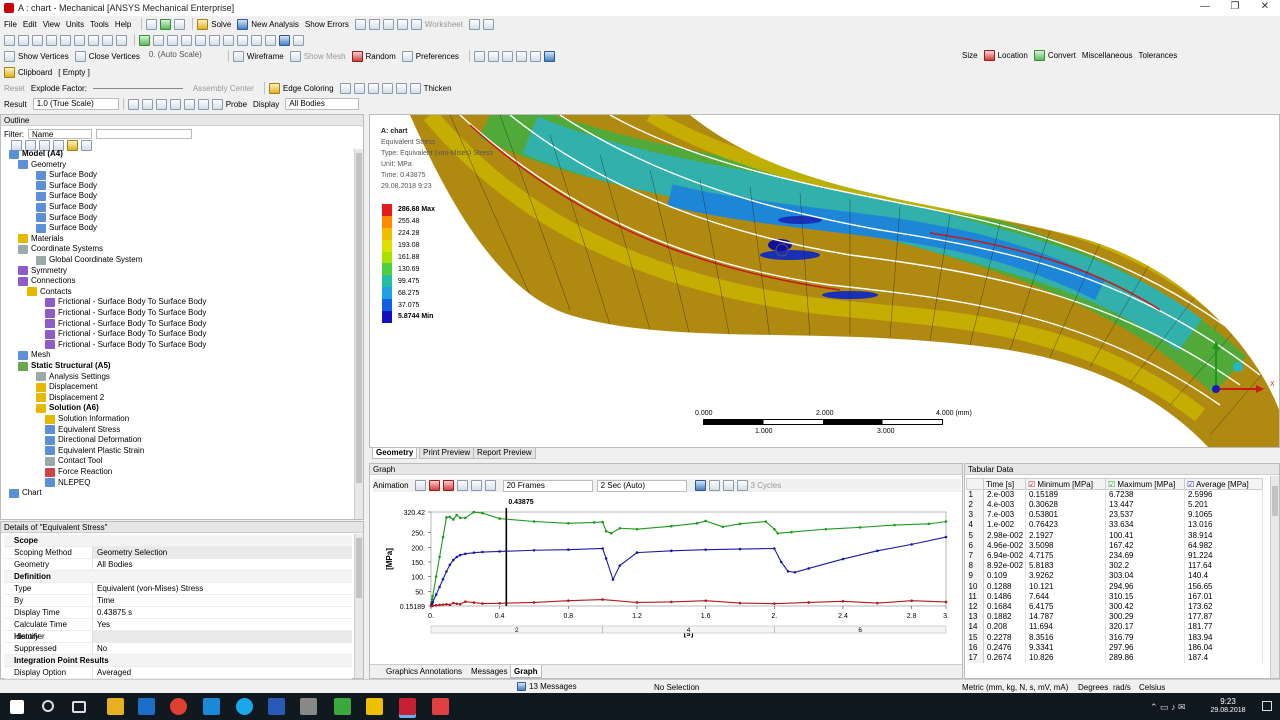  I want to click on camera-icon, so click(402, 24).